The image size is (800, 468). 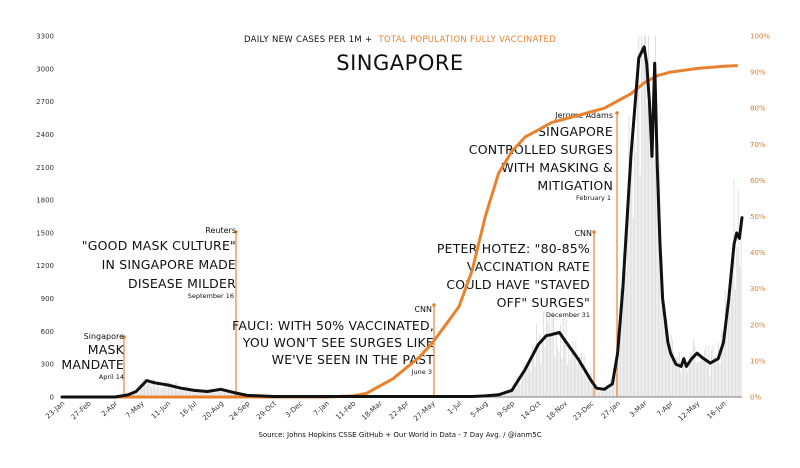 What do you see at coordinates (294, 409) in the screenshot?
I see `x-tick-label: 3-Dec` at bounding box center [294, 409].